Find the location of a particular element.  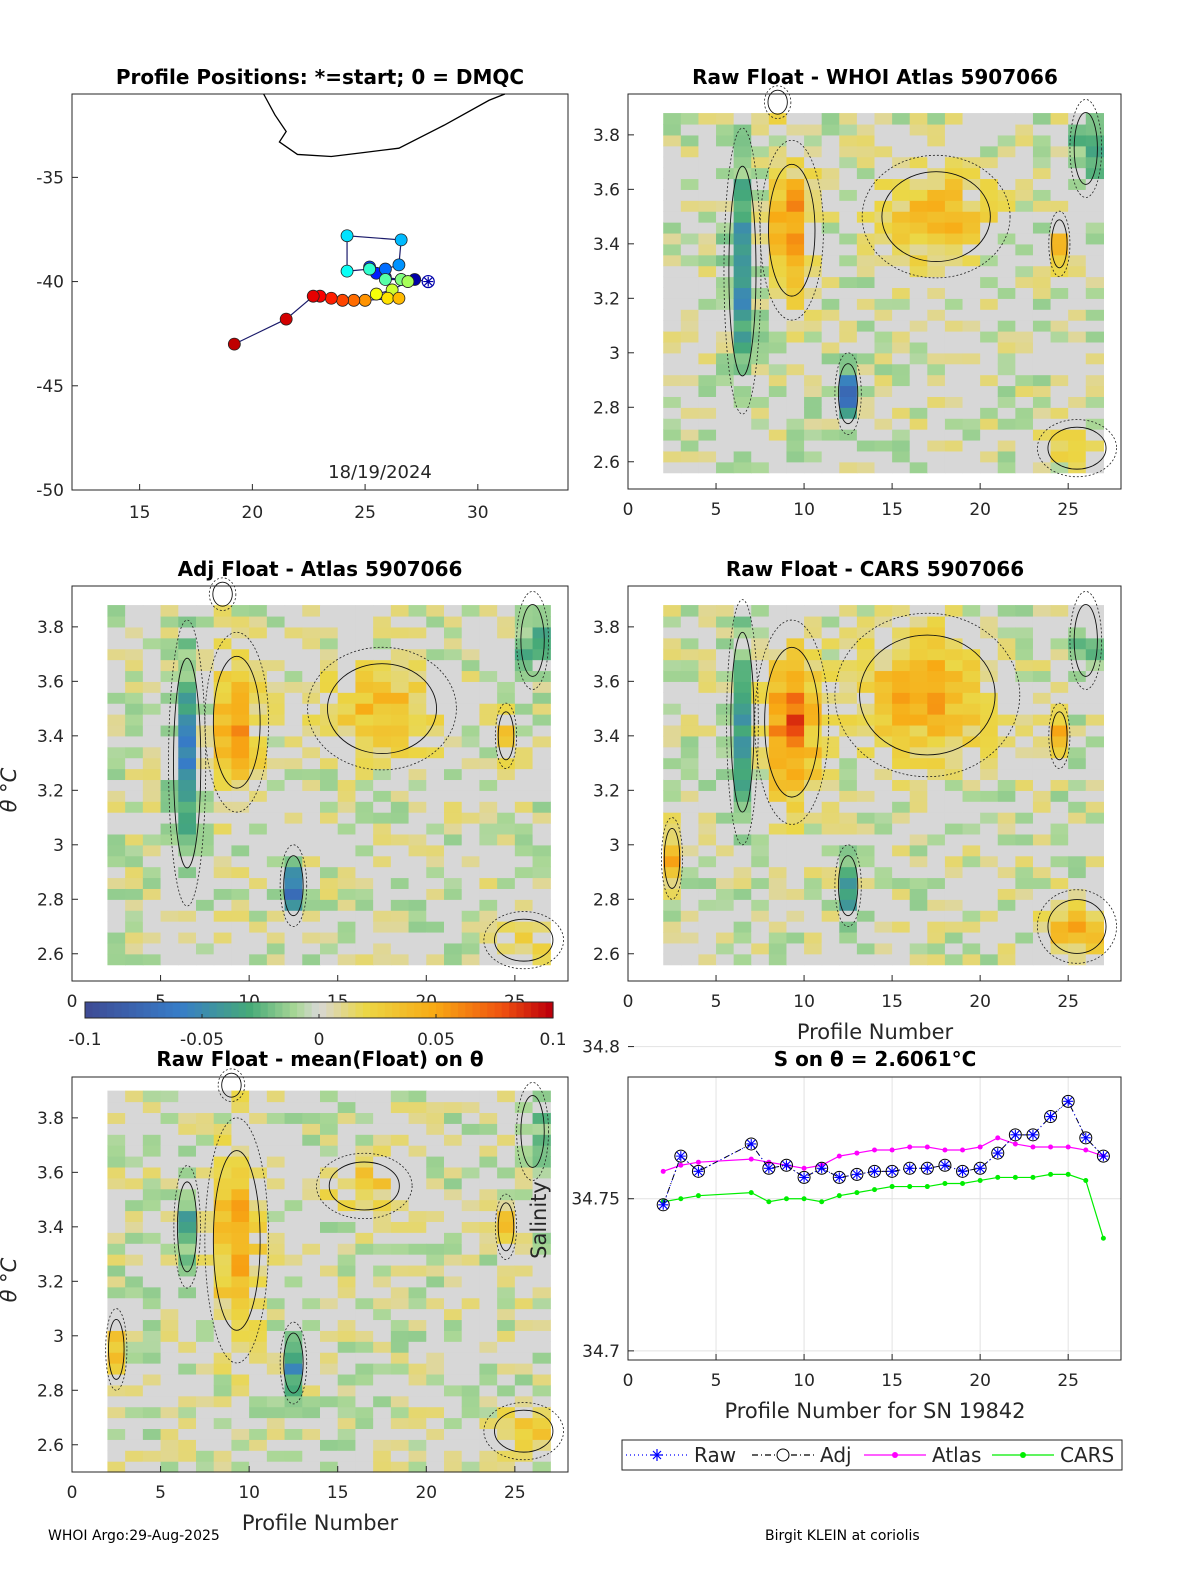

raw-point is located at coordinates (874, 1171).